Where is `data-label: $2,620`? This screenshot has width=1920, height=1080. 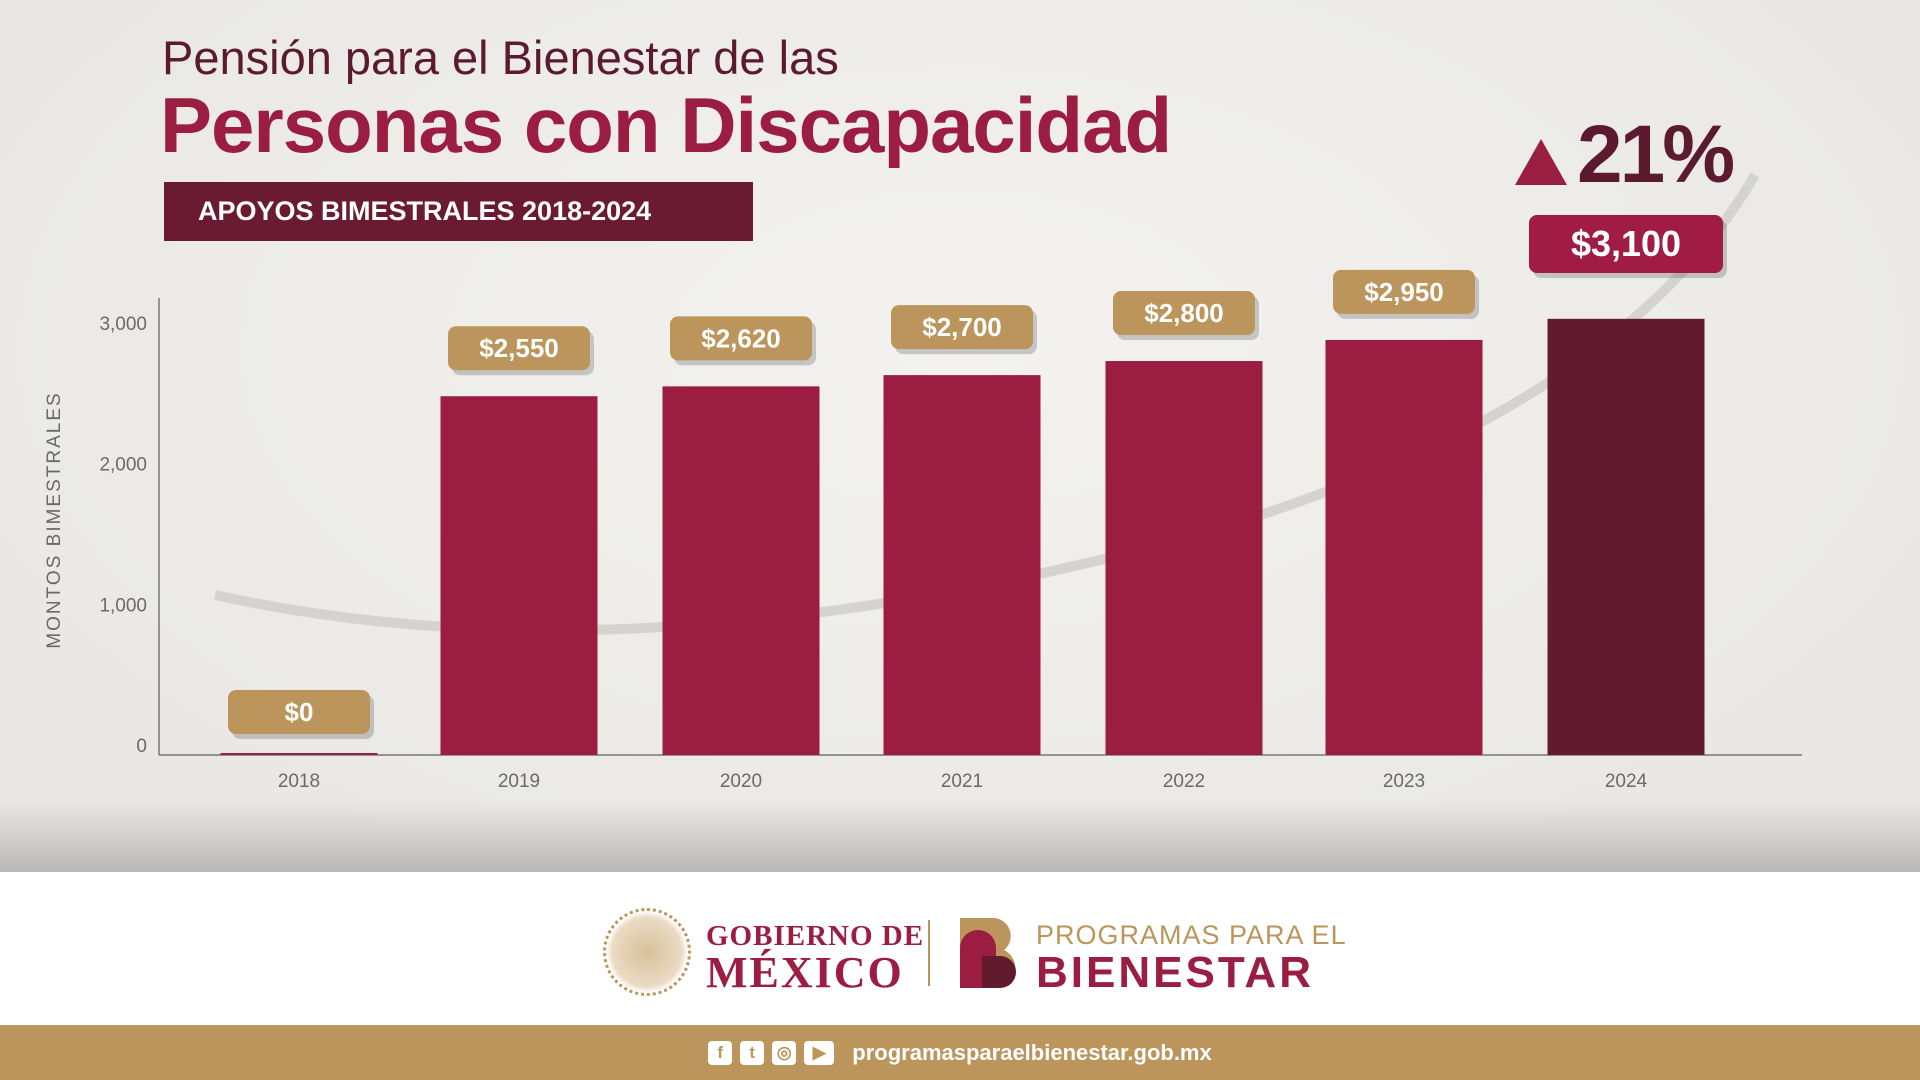
data-label: $2,620 is located at coordinates (741, 338).